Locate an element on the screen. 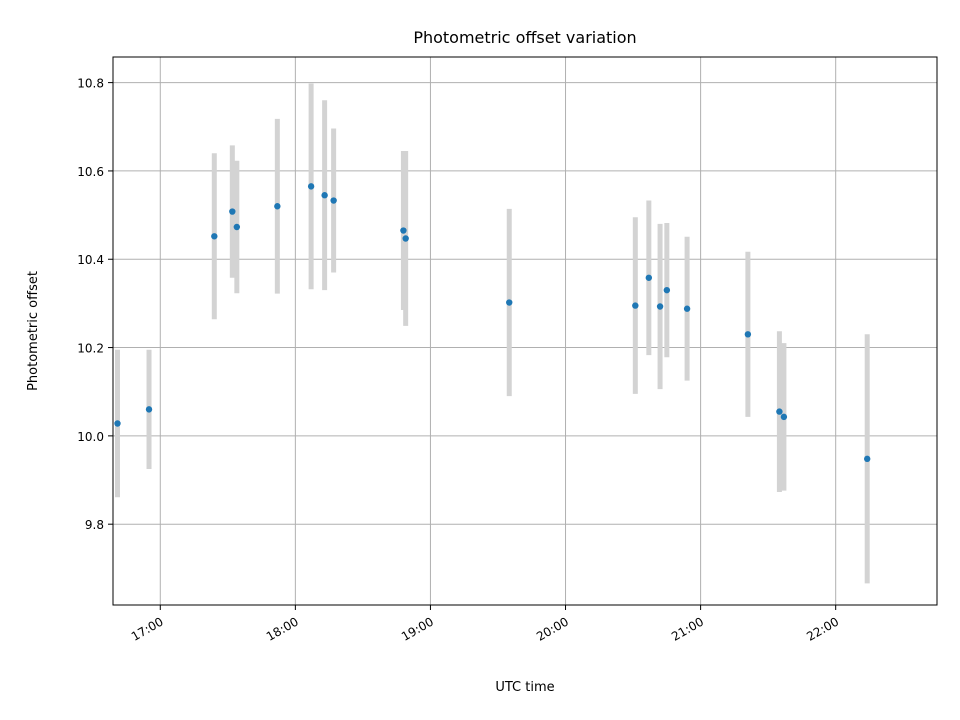 This screenshot has height=720, width=960. x-axis-label: UTC time is located at coordinates (524, 687).